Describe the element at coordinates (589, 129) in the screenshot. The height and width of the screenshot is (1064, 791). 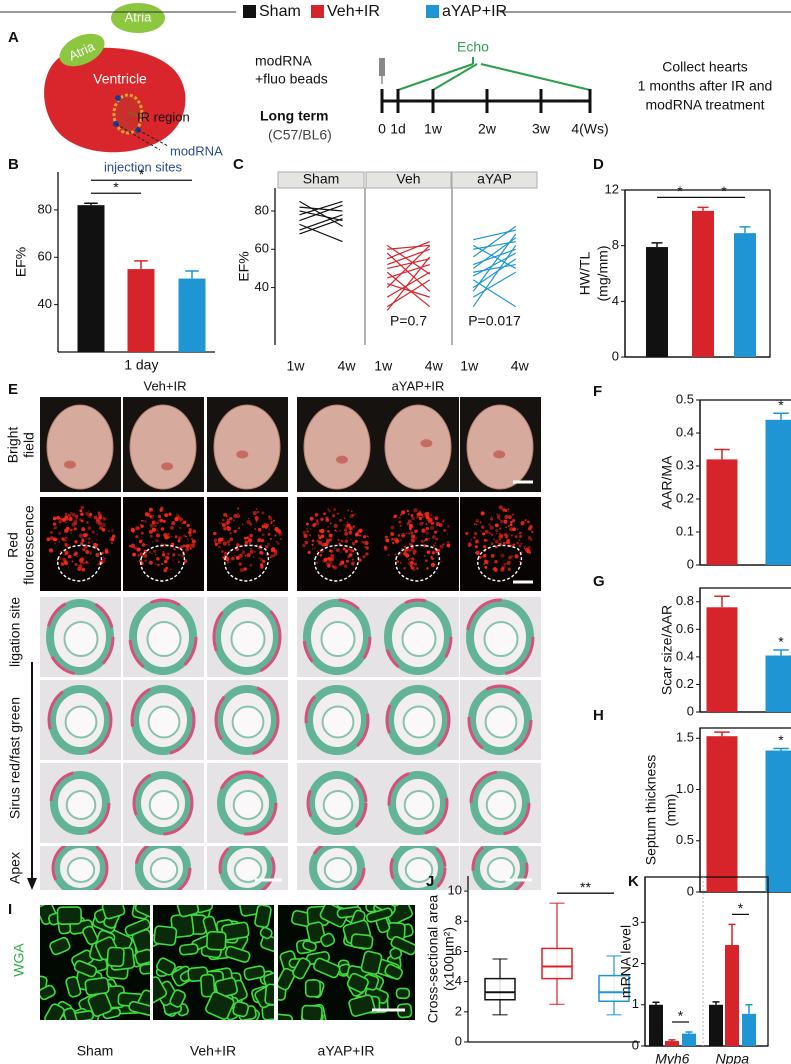
I see `timeline-label: 4(Ws)` at that location.